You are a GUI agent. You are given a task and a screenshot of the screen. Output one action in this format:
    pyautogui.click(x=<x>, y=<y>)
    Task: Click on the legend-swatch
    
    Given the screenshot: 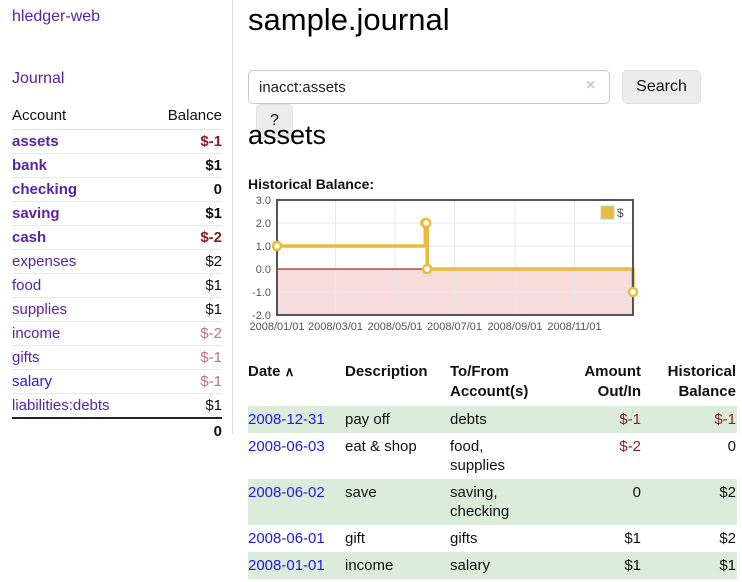 What is the action you would take?
    pyautogui.click(x=607, y=212)
    